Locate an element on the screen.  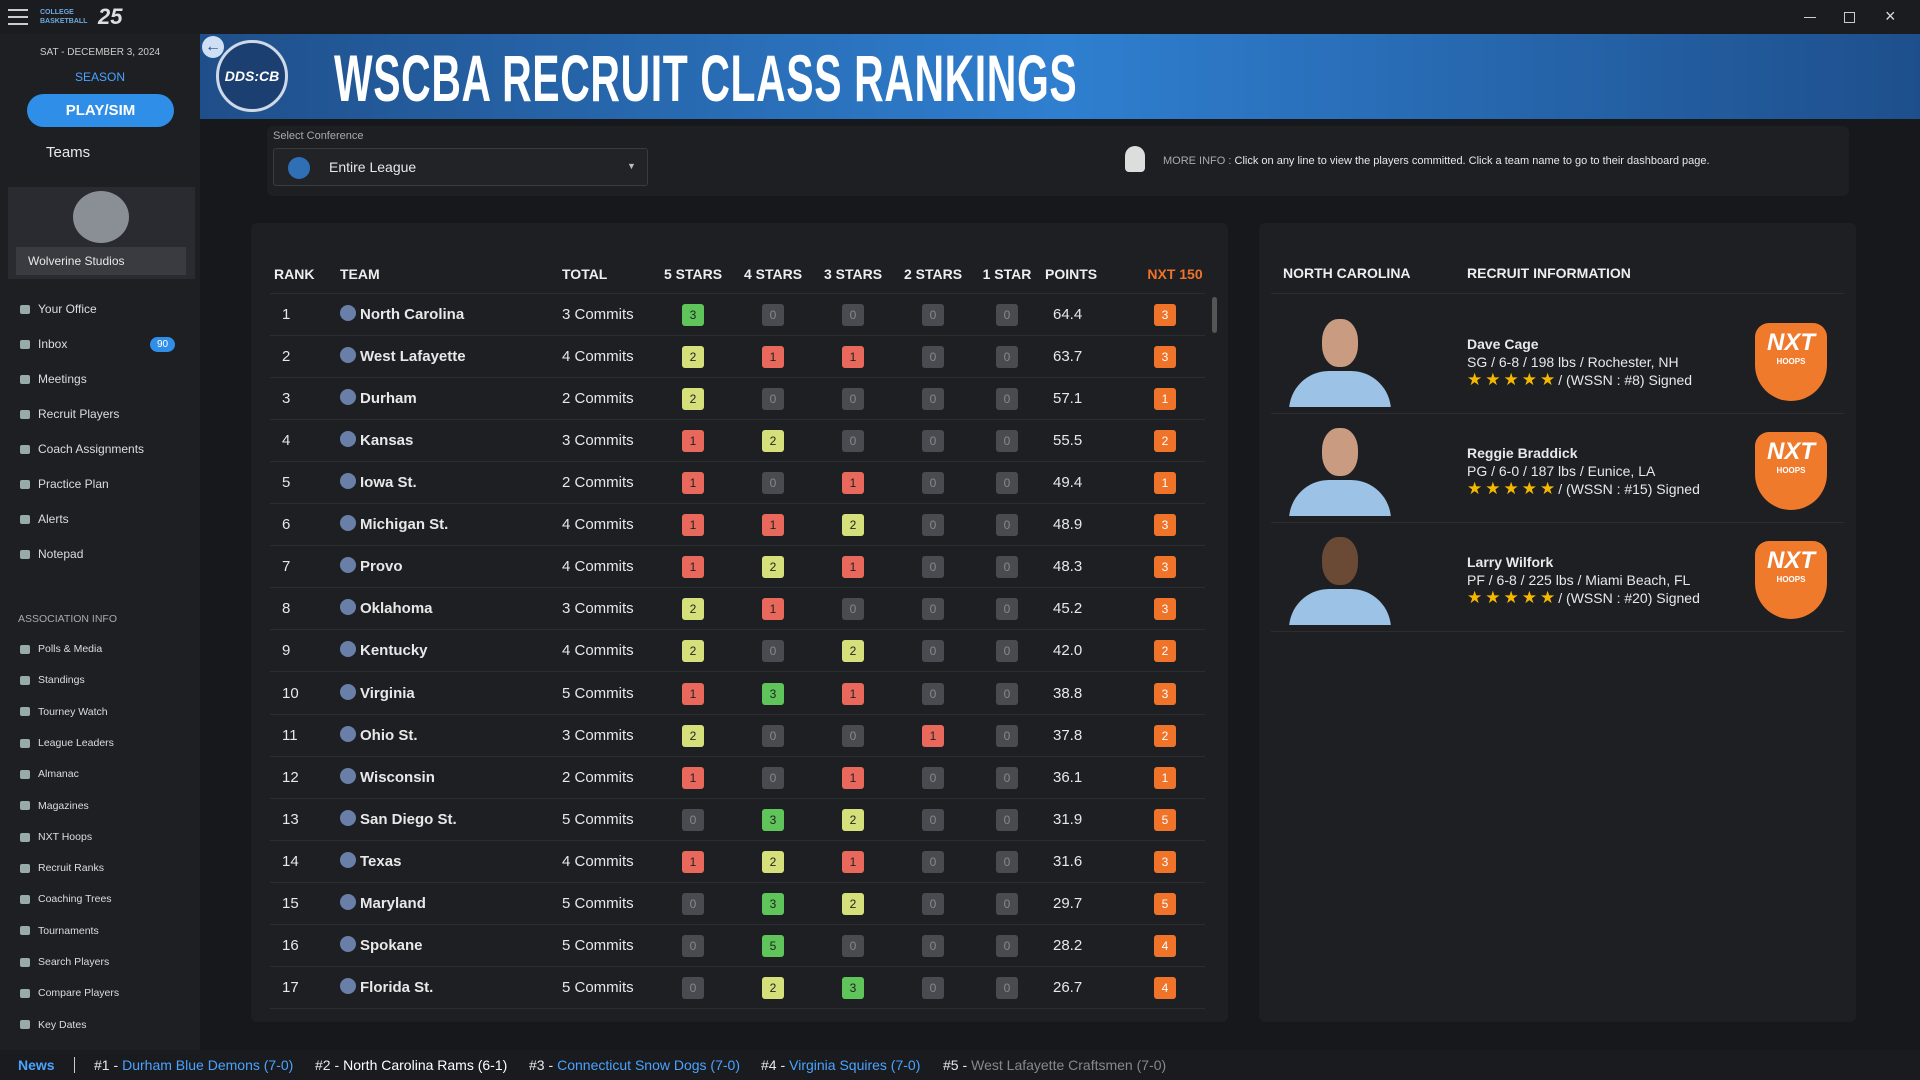
team-name: Florida St. is located at coordinates (397, 987).